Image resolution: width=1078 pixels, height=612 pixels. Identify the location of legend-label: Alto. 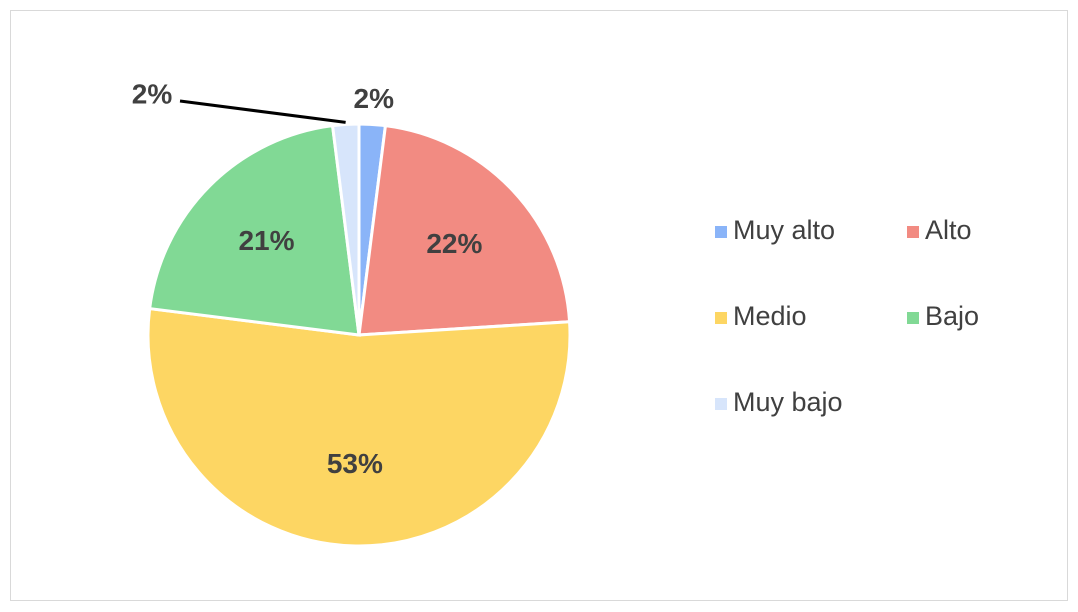
(948, 230).